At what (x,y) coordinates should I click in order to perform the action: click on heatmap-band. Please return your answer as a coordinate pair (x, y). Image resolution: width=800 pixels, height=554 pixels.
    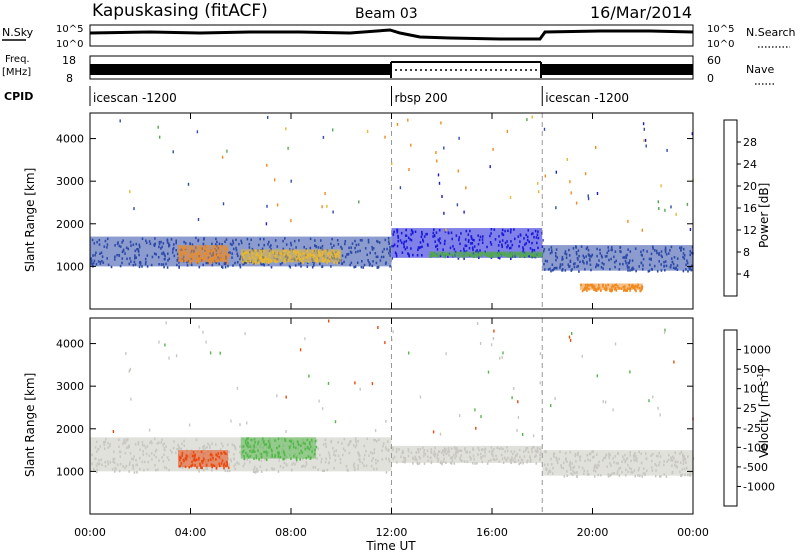
    Looking at the image, I should click on (467, 454).